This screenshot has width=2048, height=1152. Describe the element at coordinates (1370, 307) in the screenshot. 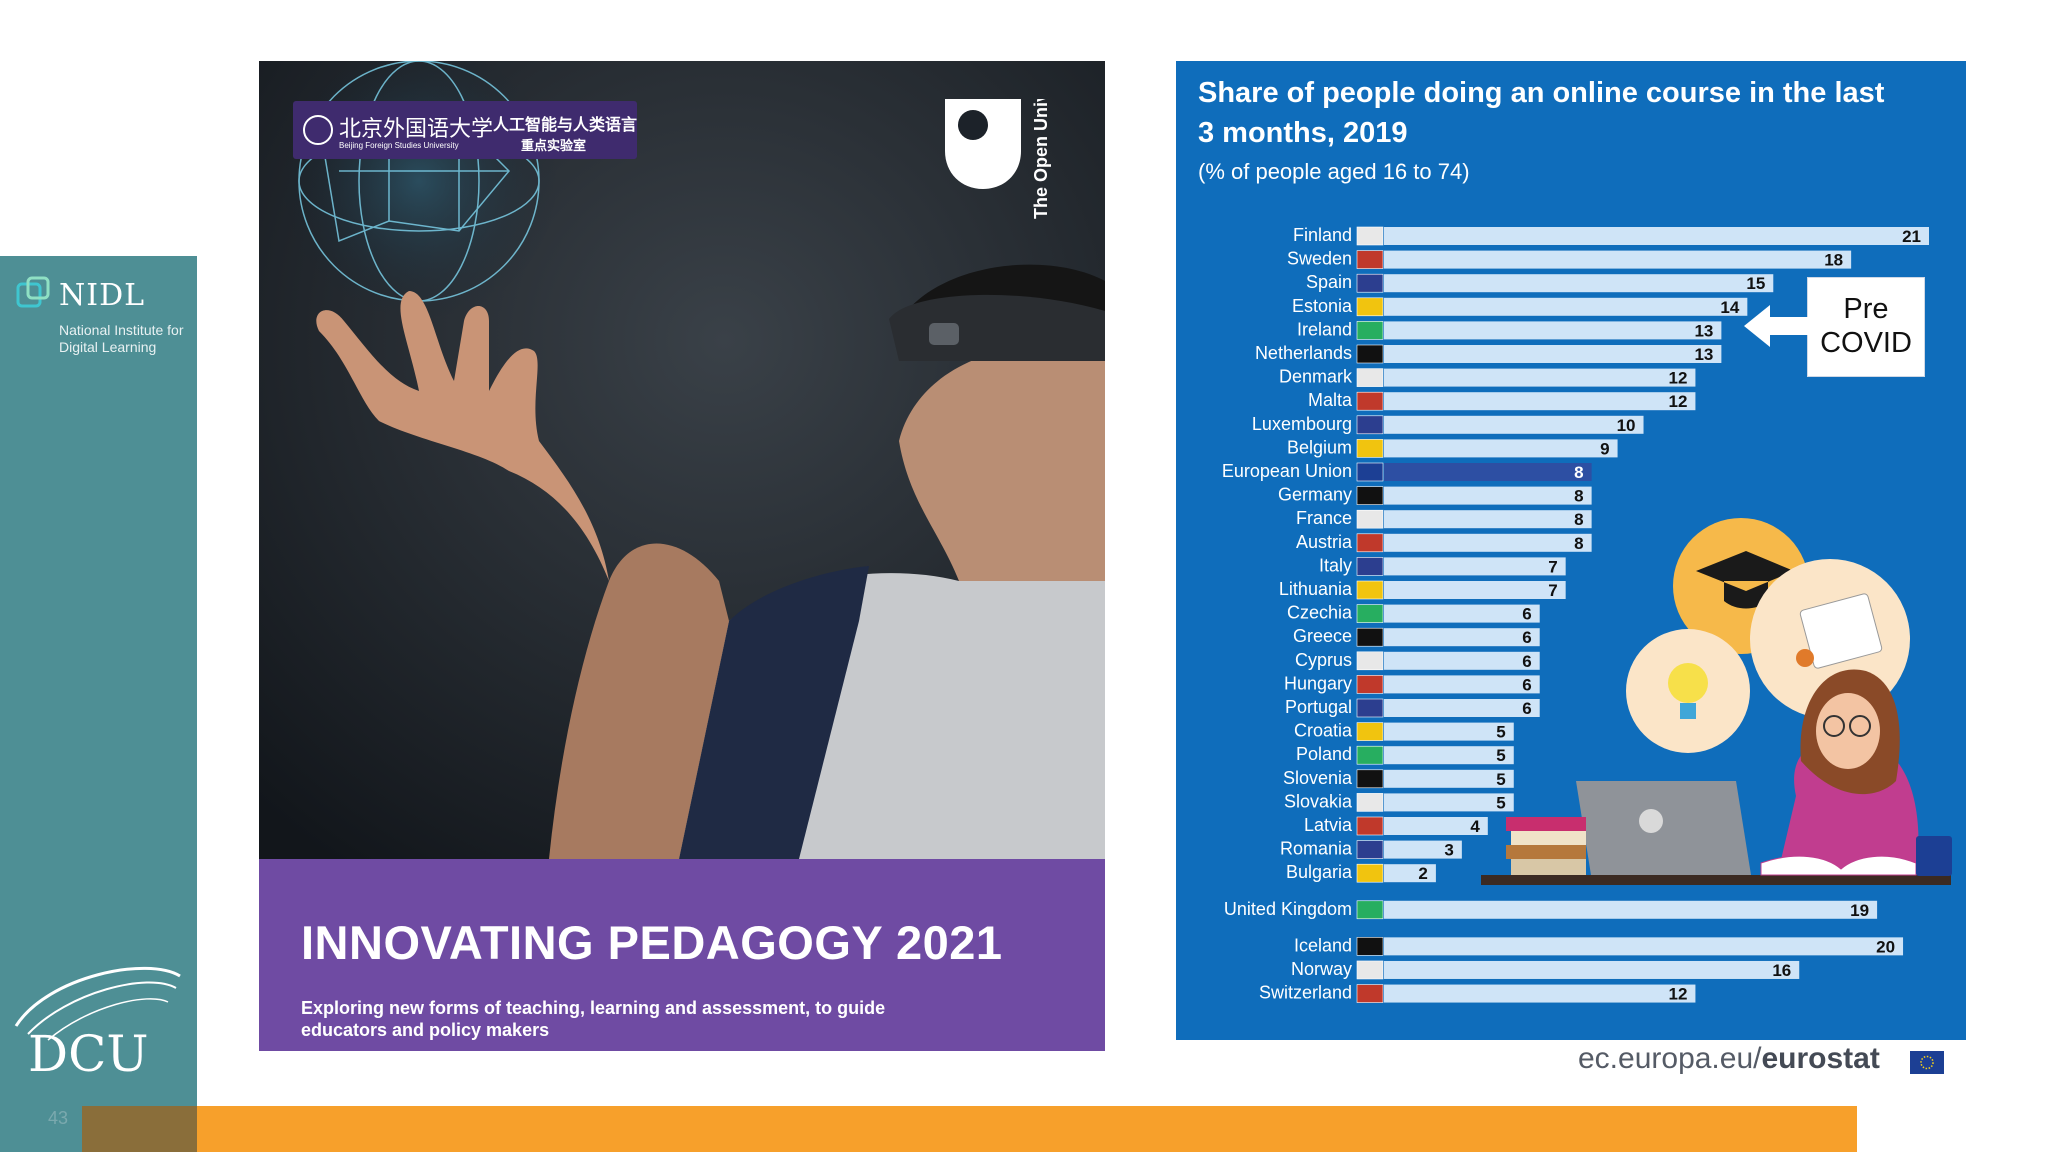

I see `flag-icon-estonia` at that location.